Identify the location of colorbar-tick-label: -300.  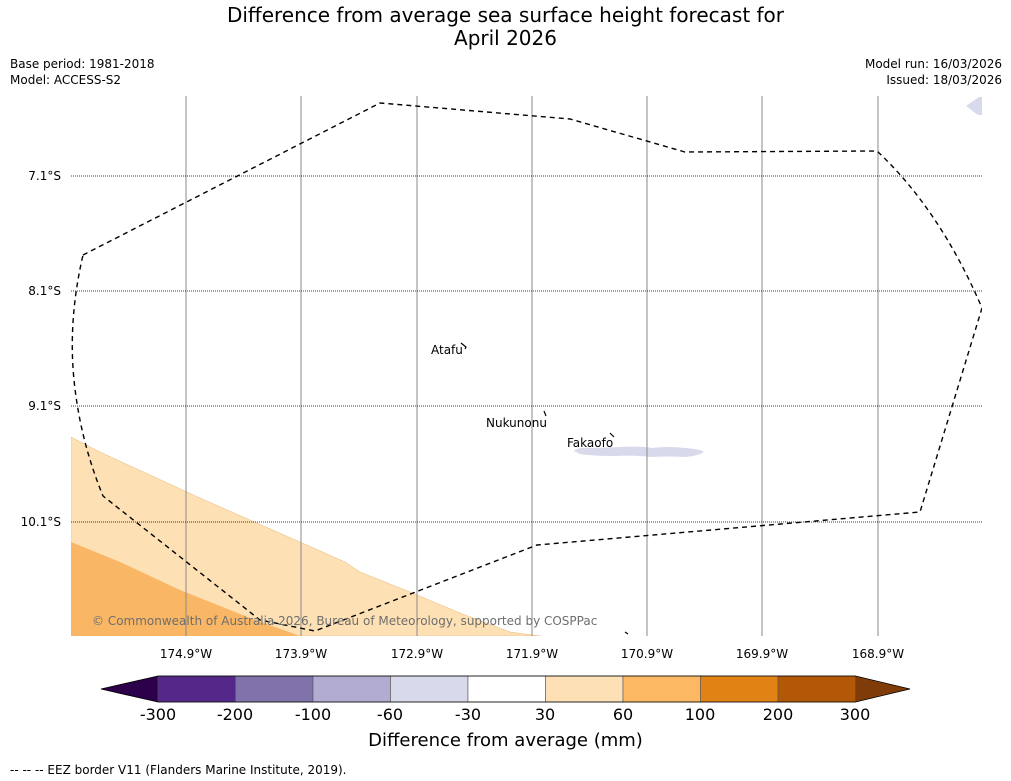
(158, 714).